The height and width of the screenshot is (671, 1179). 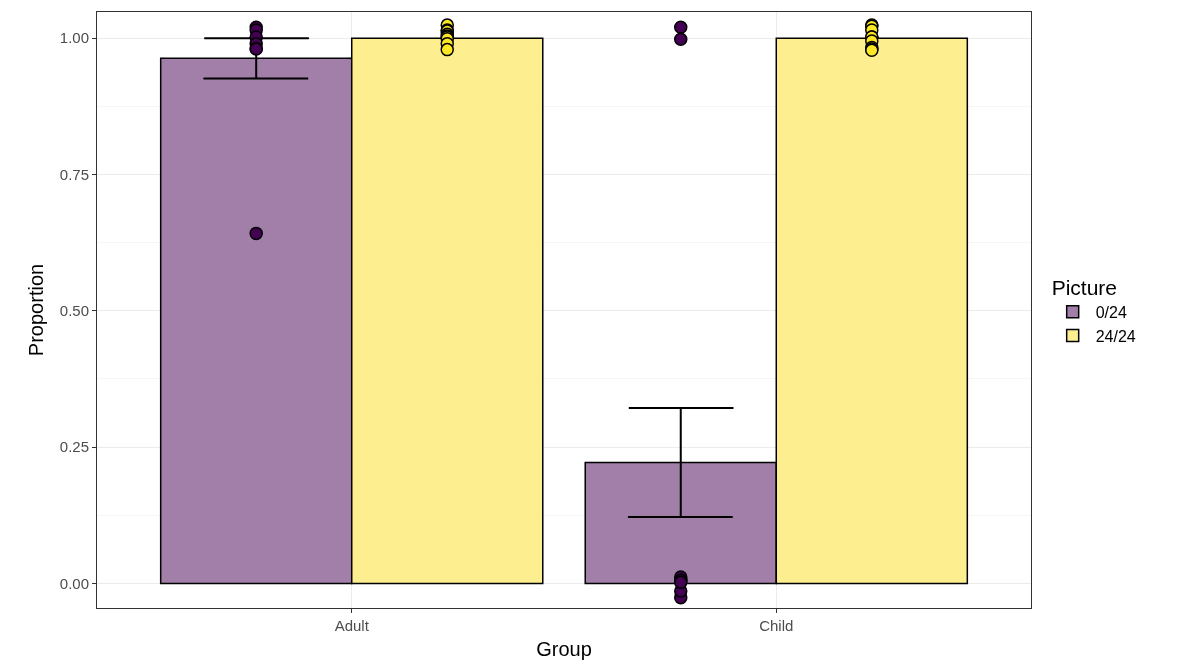 I want to click on x-axis-title: Group, so click(x=564, y=648).